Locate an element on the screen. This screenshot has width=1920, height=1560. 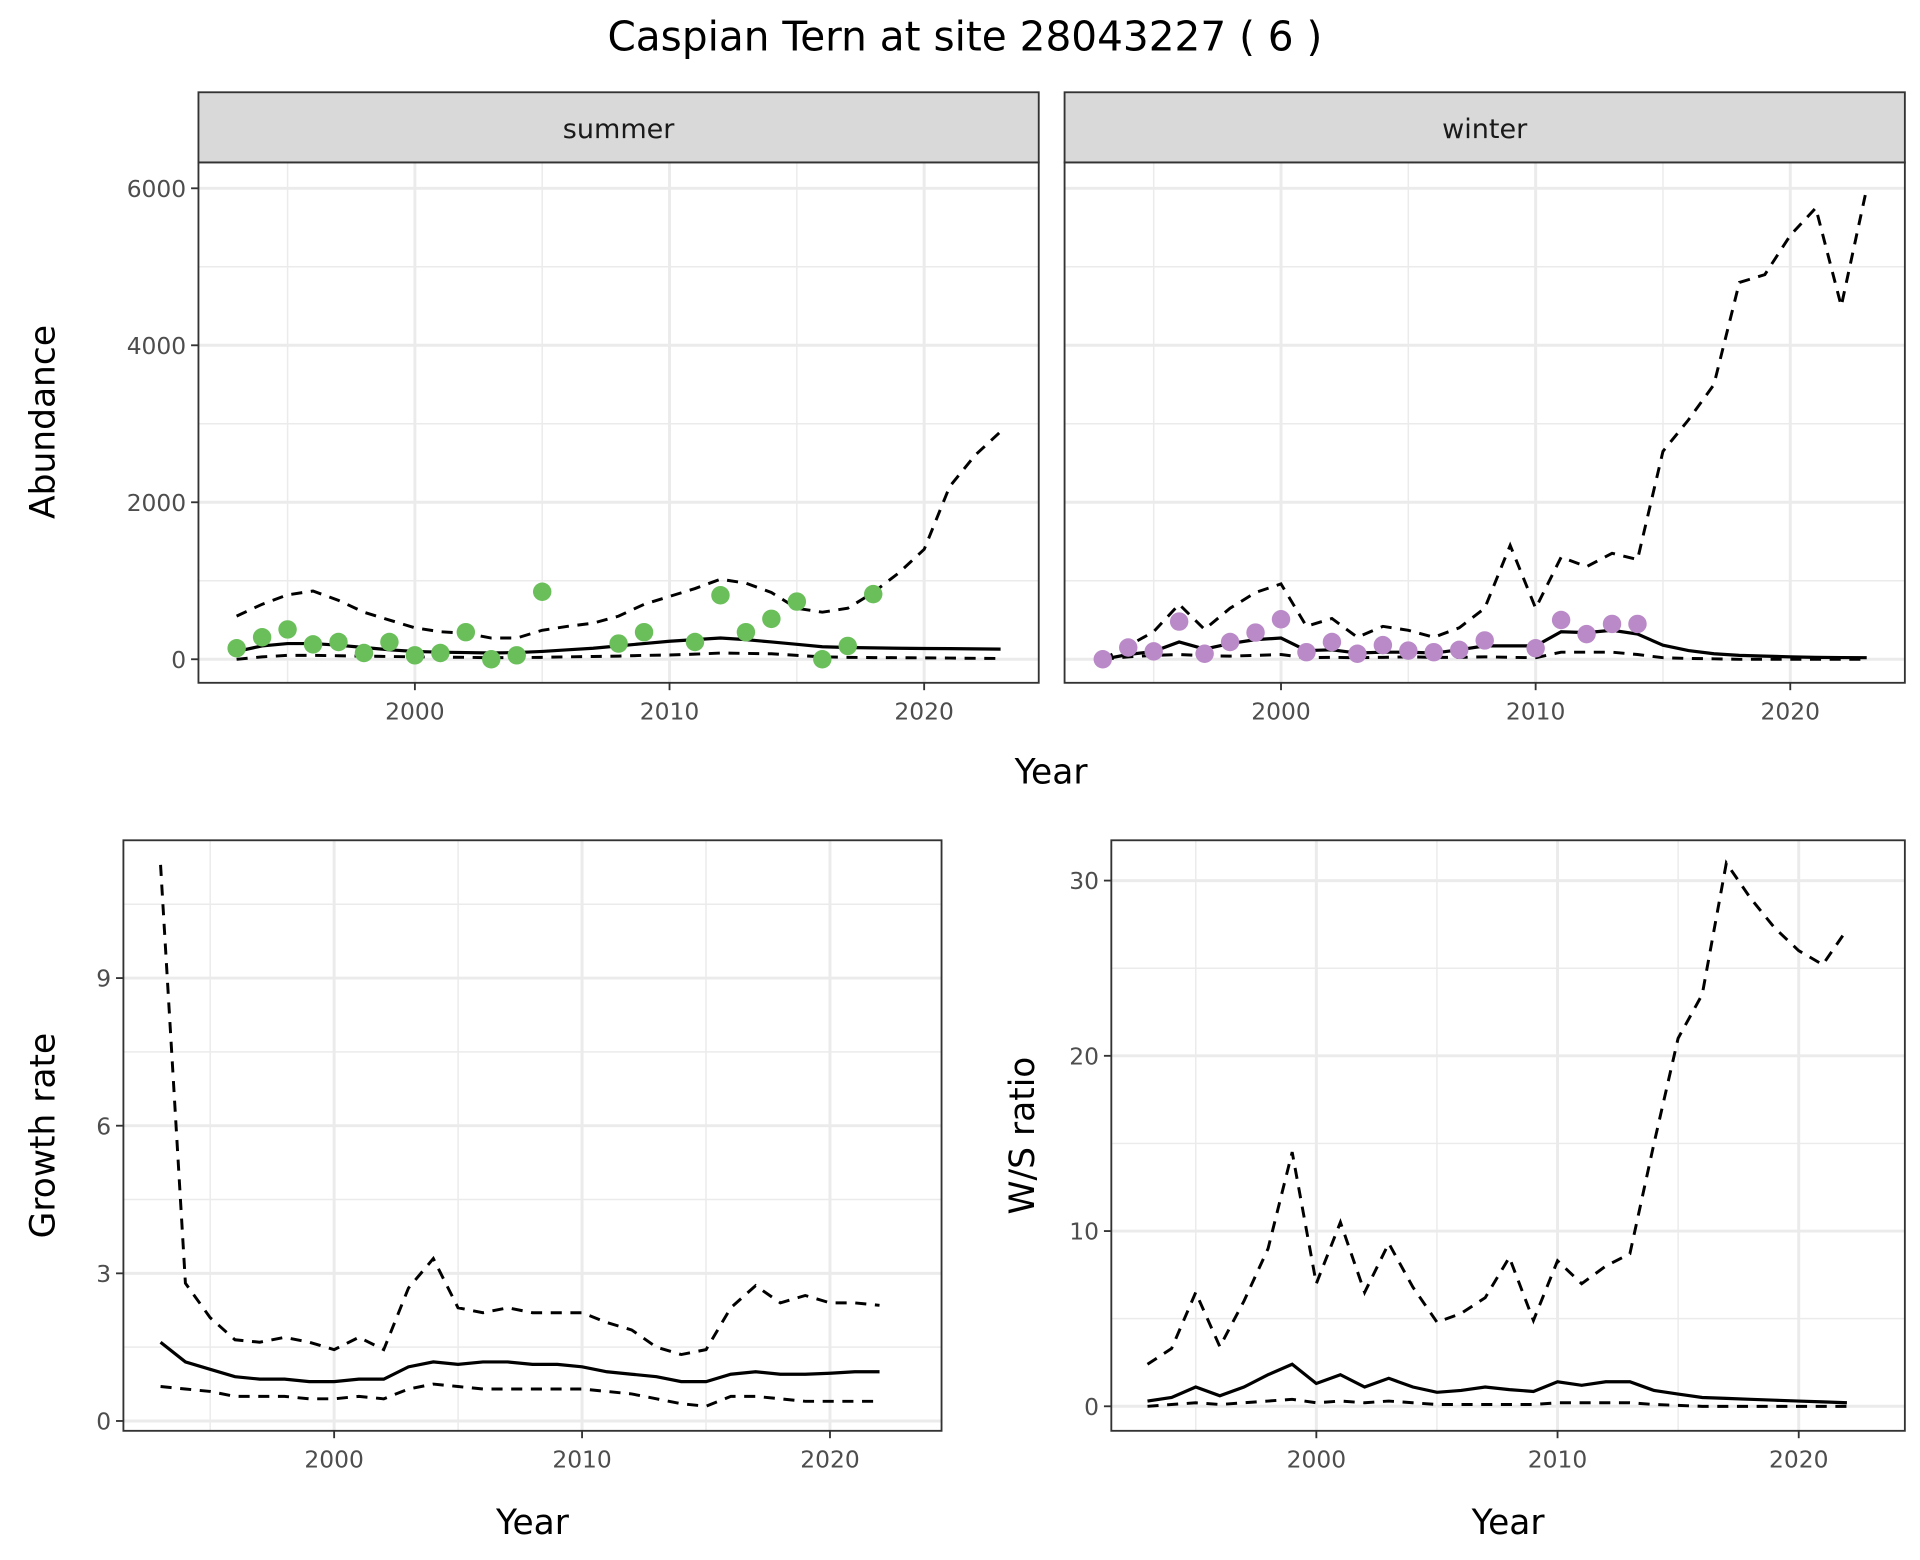
y-tick-label: 30 is located at coordinates (1084, 881).